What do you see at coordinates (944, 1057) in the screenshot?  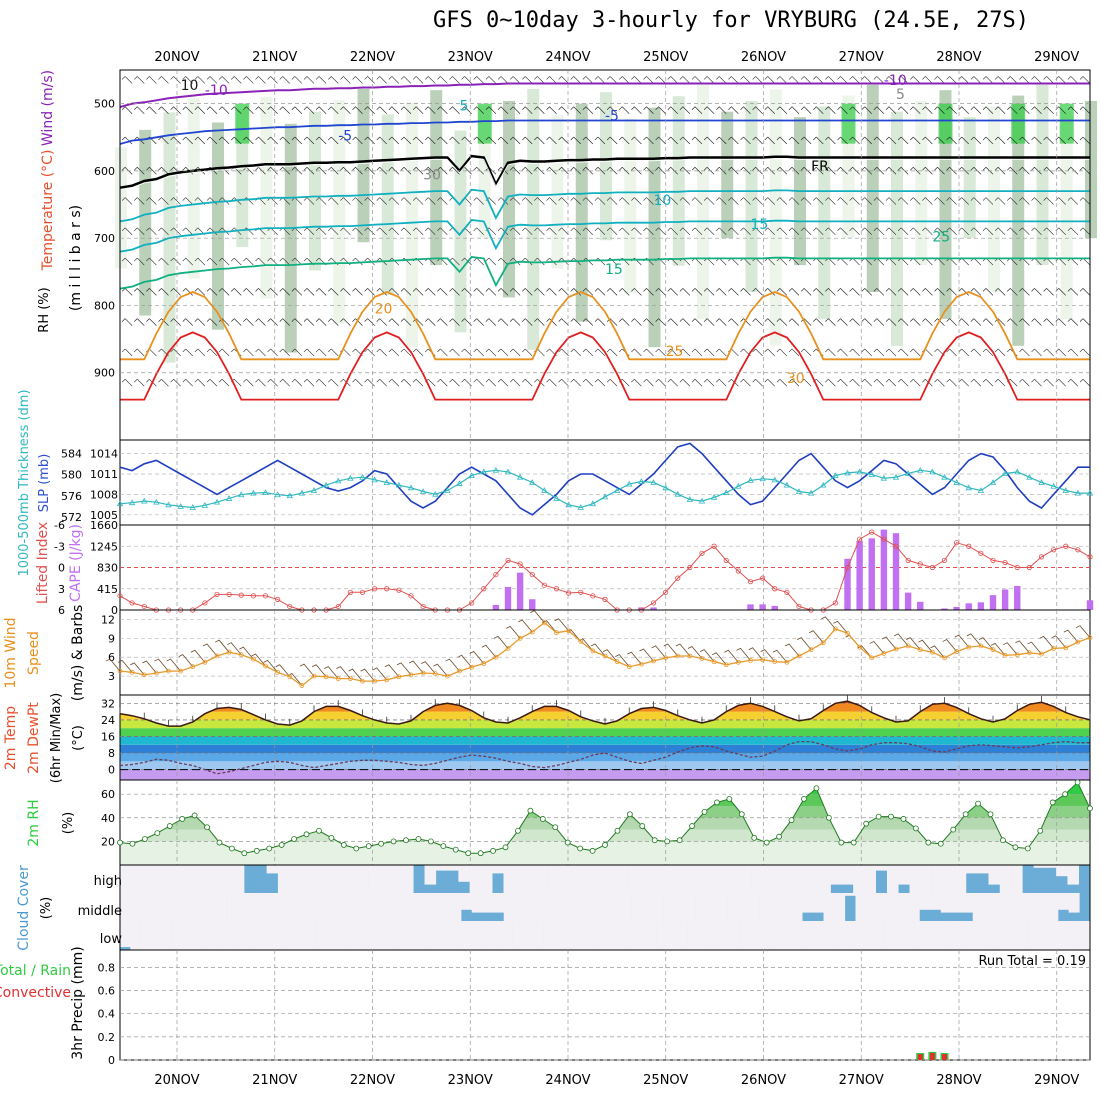 I see `precip-bar-convective` at bounding box center [944, 1057].